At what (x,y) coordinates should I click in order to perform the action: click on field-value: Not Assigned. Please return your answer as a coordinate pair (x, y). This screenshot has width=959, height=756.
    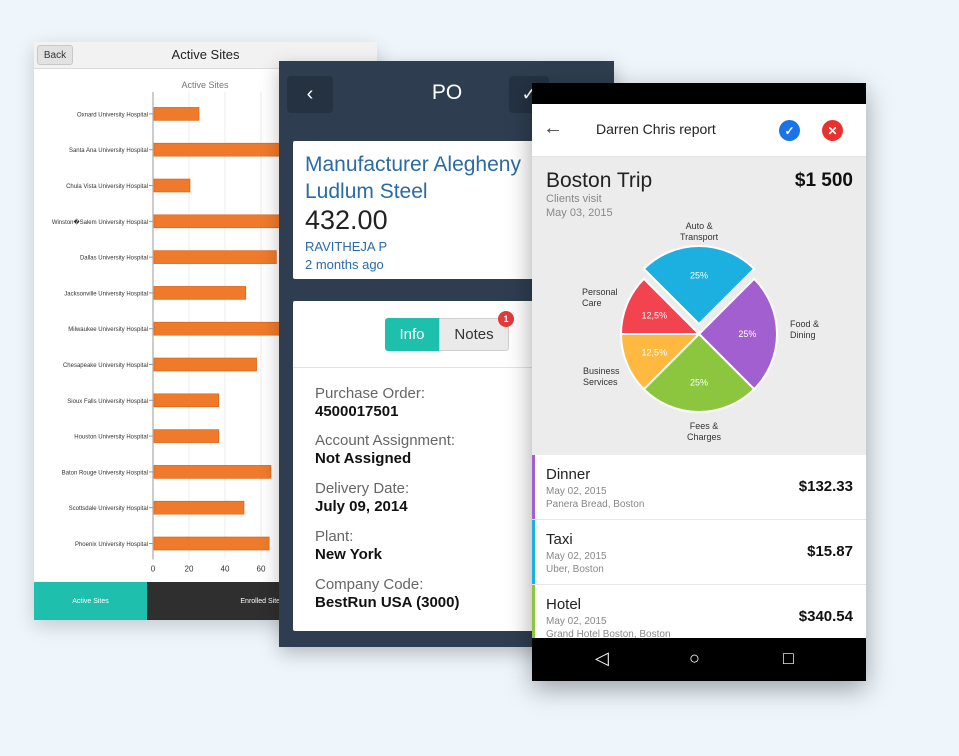
    Looking at the image, I should click on (363, 458).